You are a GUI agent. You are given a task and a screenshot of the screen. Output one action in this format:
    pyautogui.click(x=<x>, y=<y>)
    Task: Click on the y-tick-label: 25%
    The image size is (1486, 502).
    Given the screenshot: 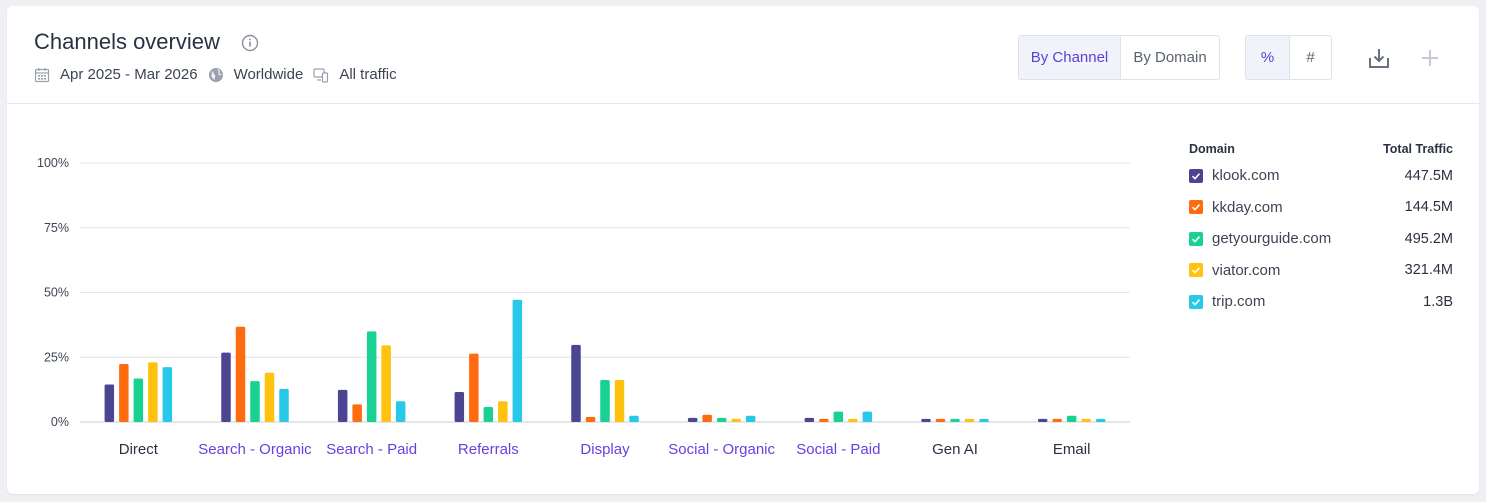 What is the action you would take?
    pyautogui.click(x=56, y=357)
    